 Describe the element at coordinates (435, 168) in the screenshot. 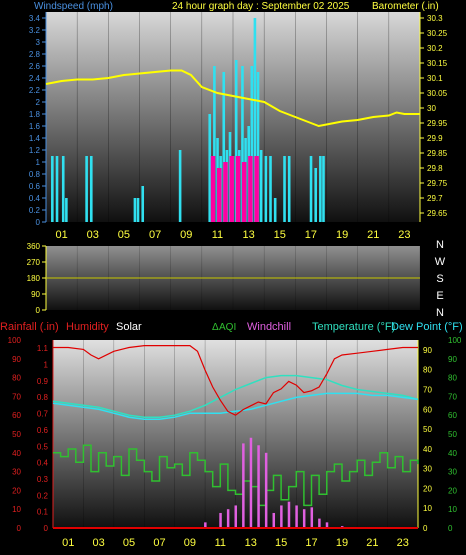

I see `barometer-tick-label: 29.8` at that location.